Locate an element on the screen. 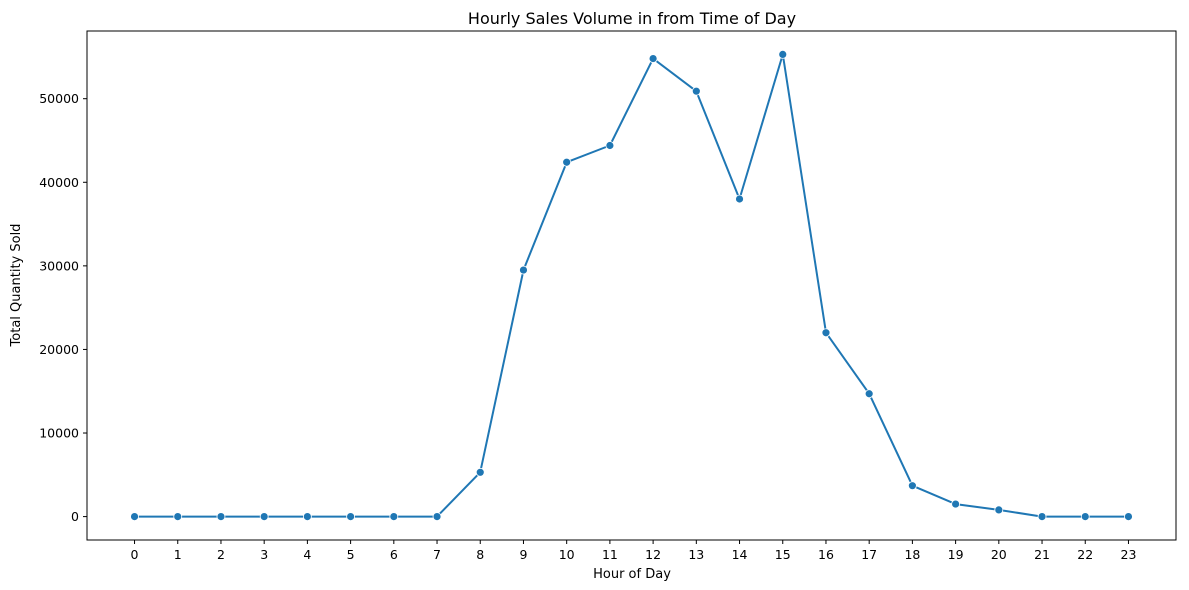 This screenshot has height=590, width=1189. y-axis: 0 10000 20000 30000 40000 50000 is located at coordinates (63, 307).